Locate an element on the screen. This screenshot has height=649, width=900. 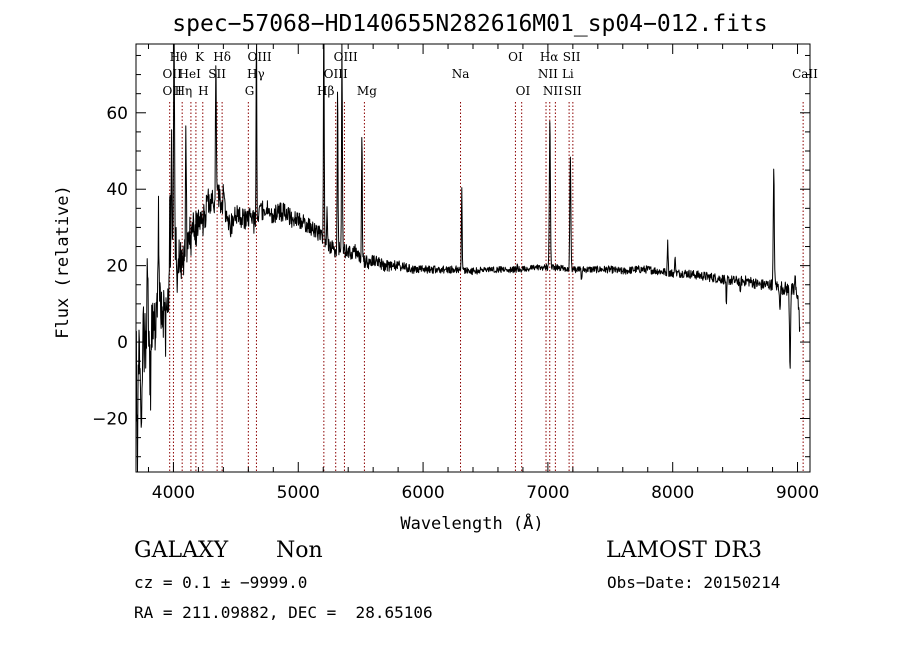
coordinates-line: RA = 211.09882, DEC = 28.65106 is located at coordinates (283, 612).